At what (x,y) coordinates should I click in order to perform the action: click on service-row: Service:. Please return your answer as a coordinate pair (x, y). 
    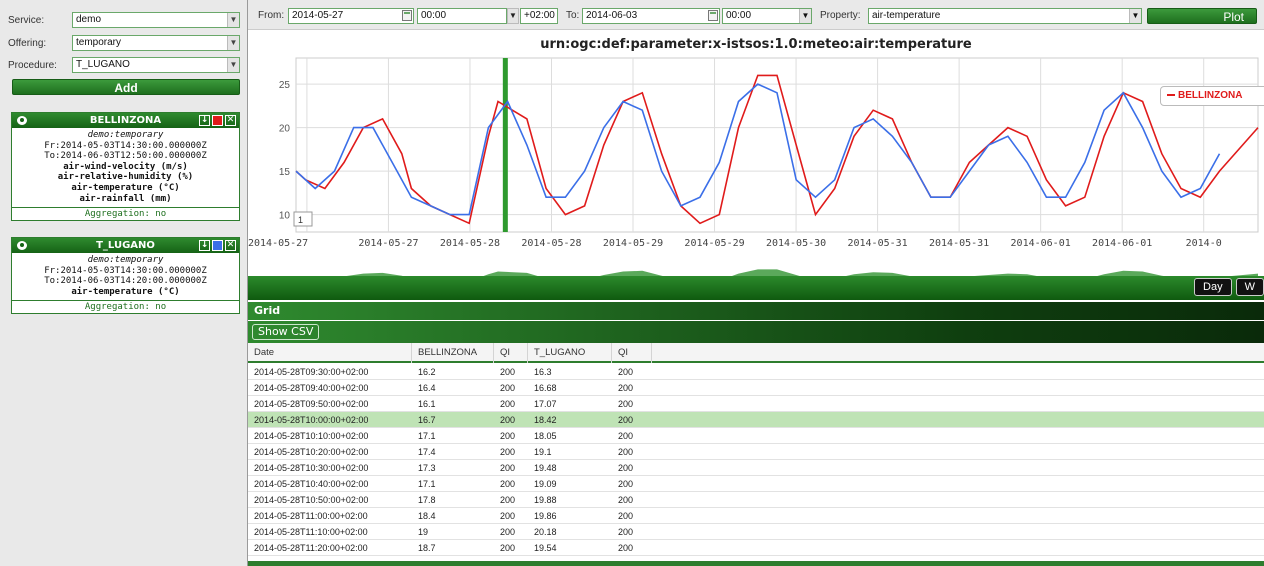
    Looking at the image, I should click on (39, 20).